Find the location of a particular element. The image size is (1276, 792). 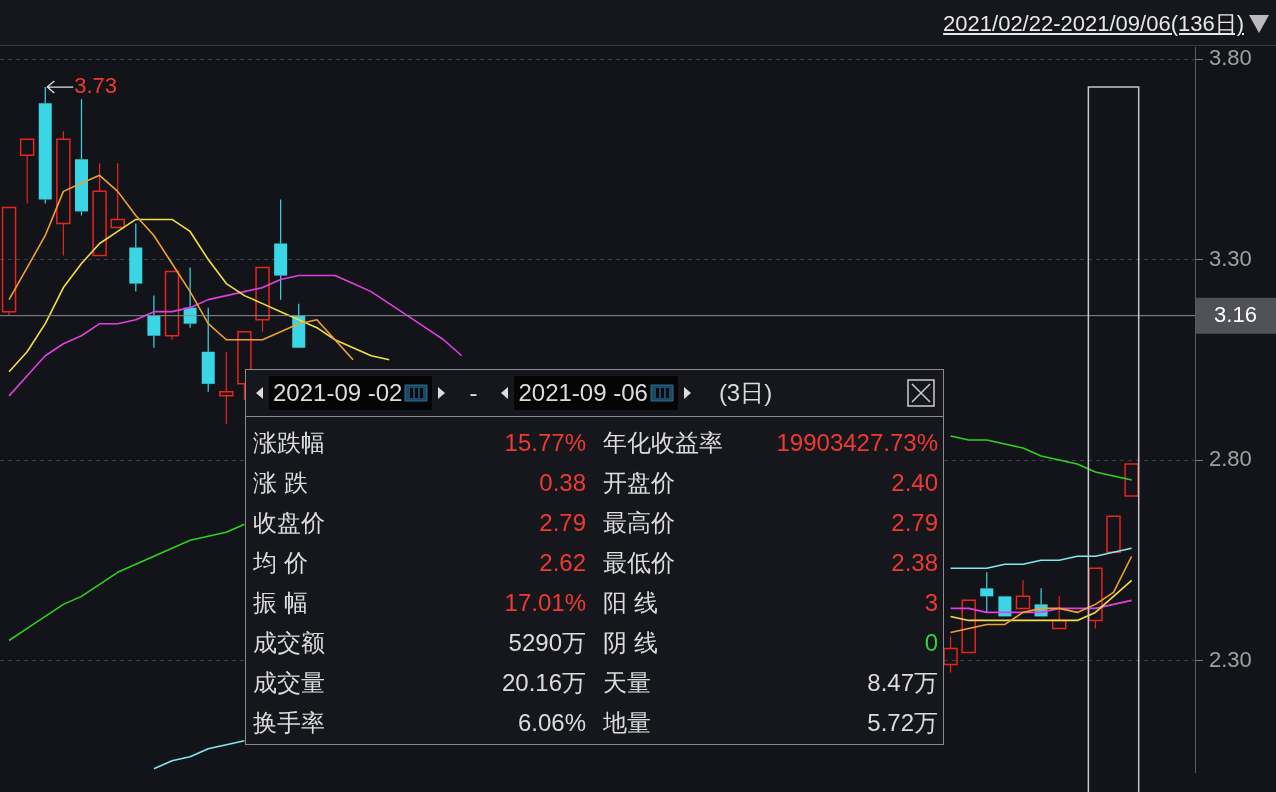

annotation: 涨 跌 is located at coordinates (281, 483).